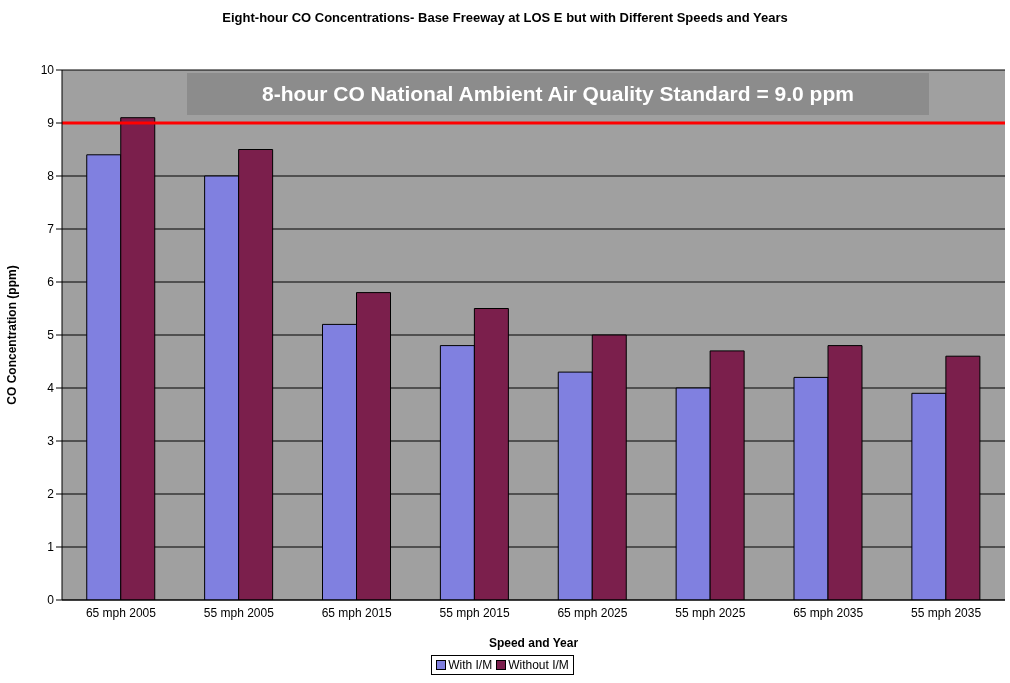 The height and width of the screenshot is (683, 1010). I want to click on x-tick-label: 65 mph 2025, so click(592, 612).